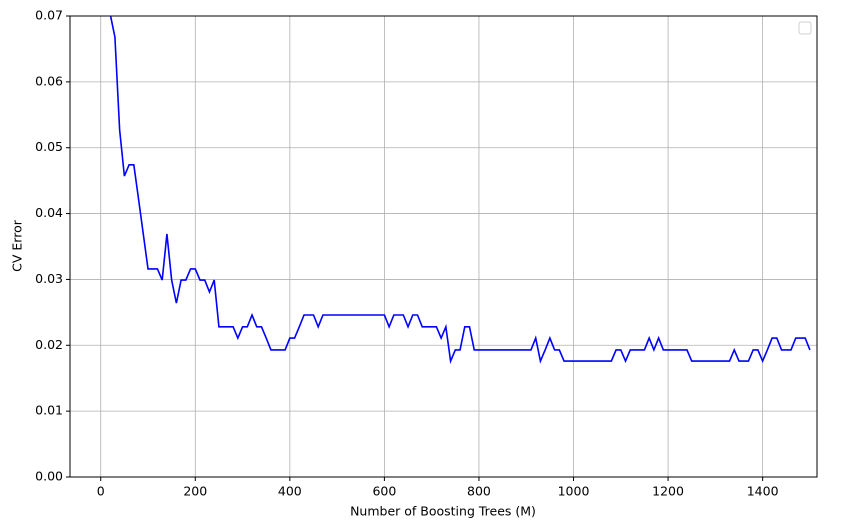  I want to click on x-tick-label: 200, so click(195, 491).